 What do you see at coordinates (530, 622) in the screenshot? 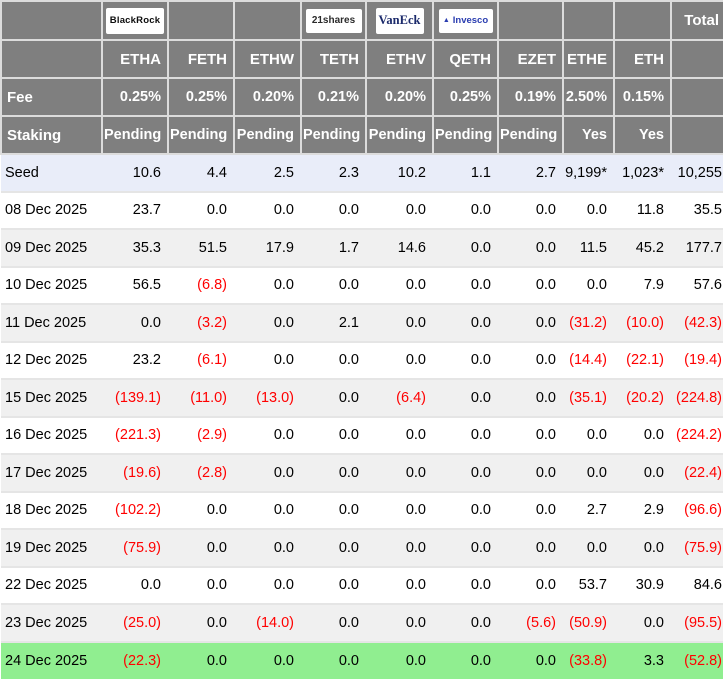
I see `cell-ezet: (5.6)` at bounding box center [530, 622].